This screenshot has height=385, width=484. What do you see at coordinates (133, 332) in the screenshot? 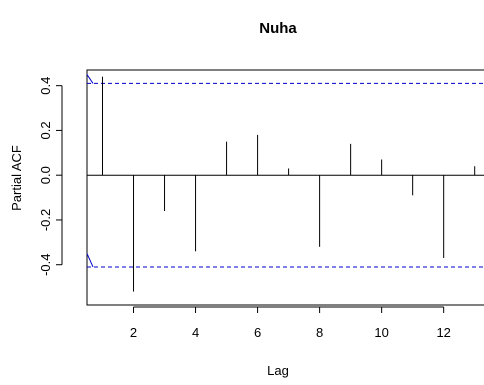
I see `x-tick-label-2: 2` at bounding box center [133, 332].